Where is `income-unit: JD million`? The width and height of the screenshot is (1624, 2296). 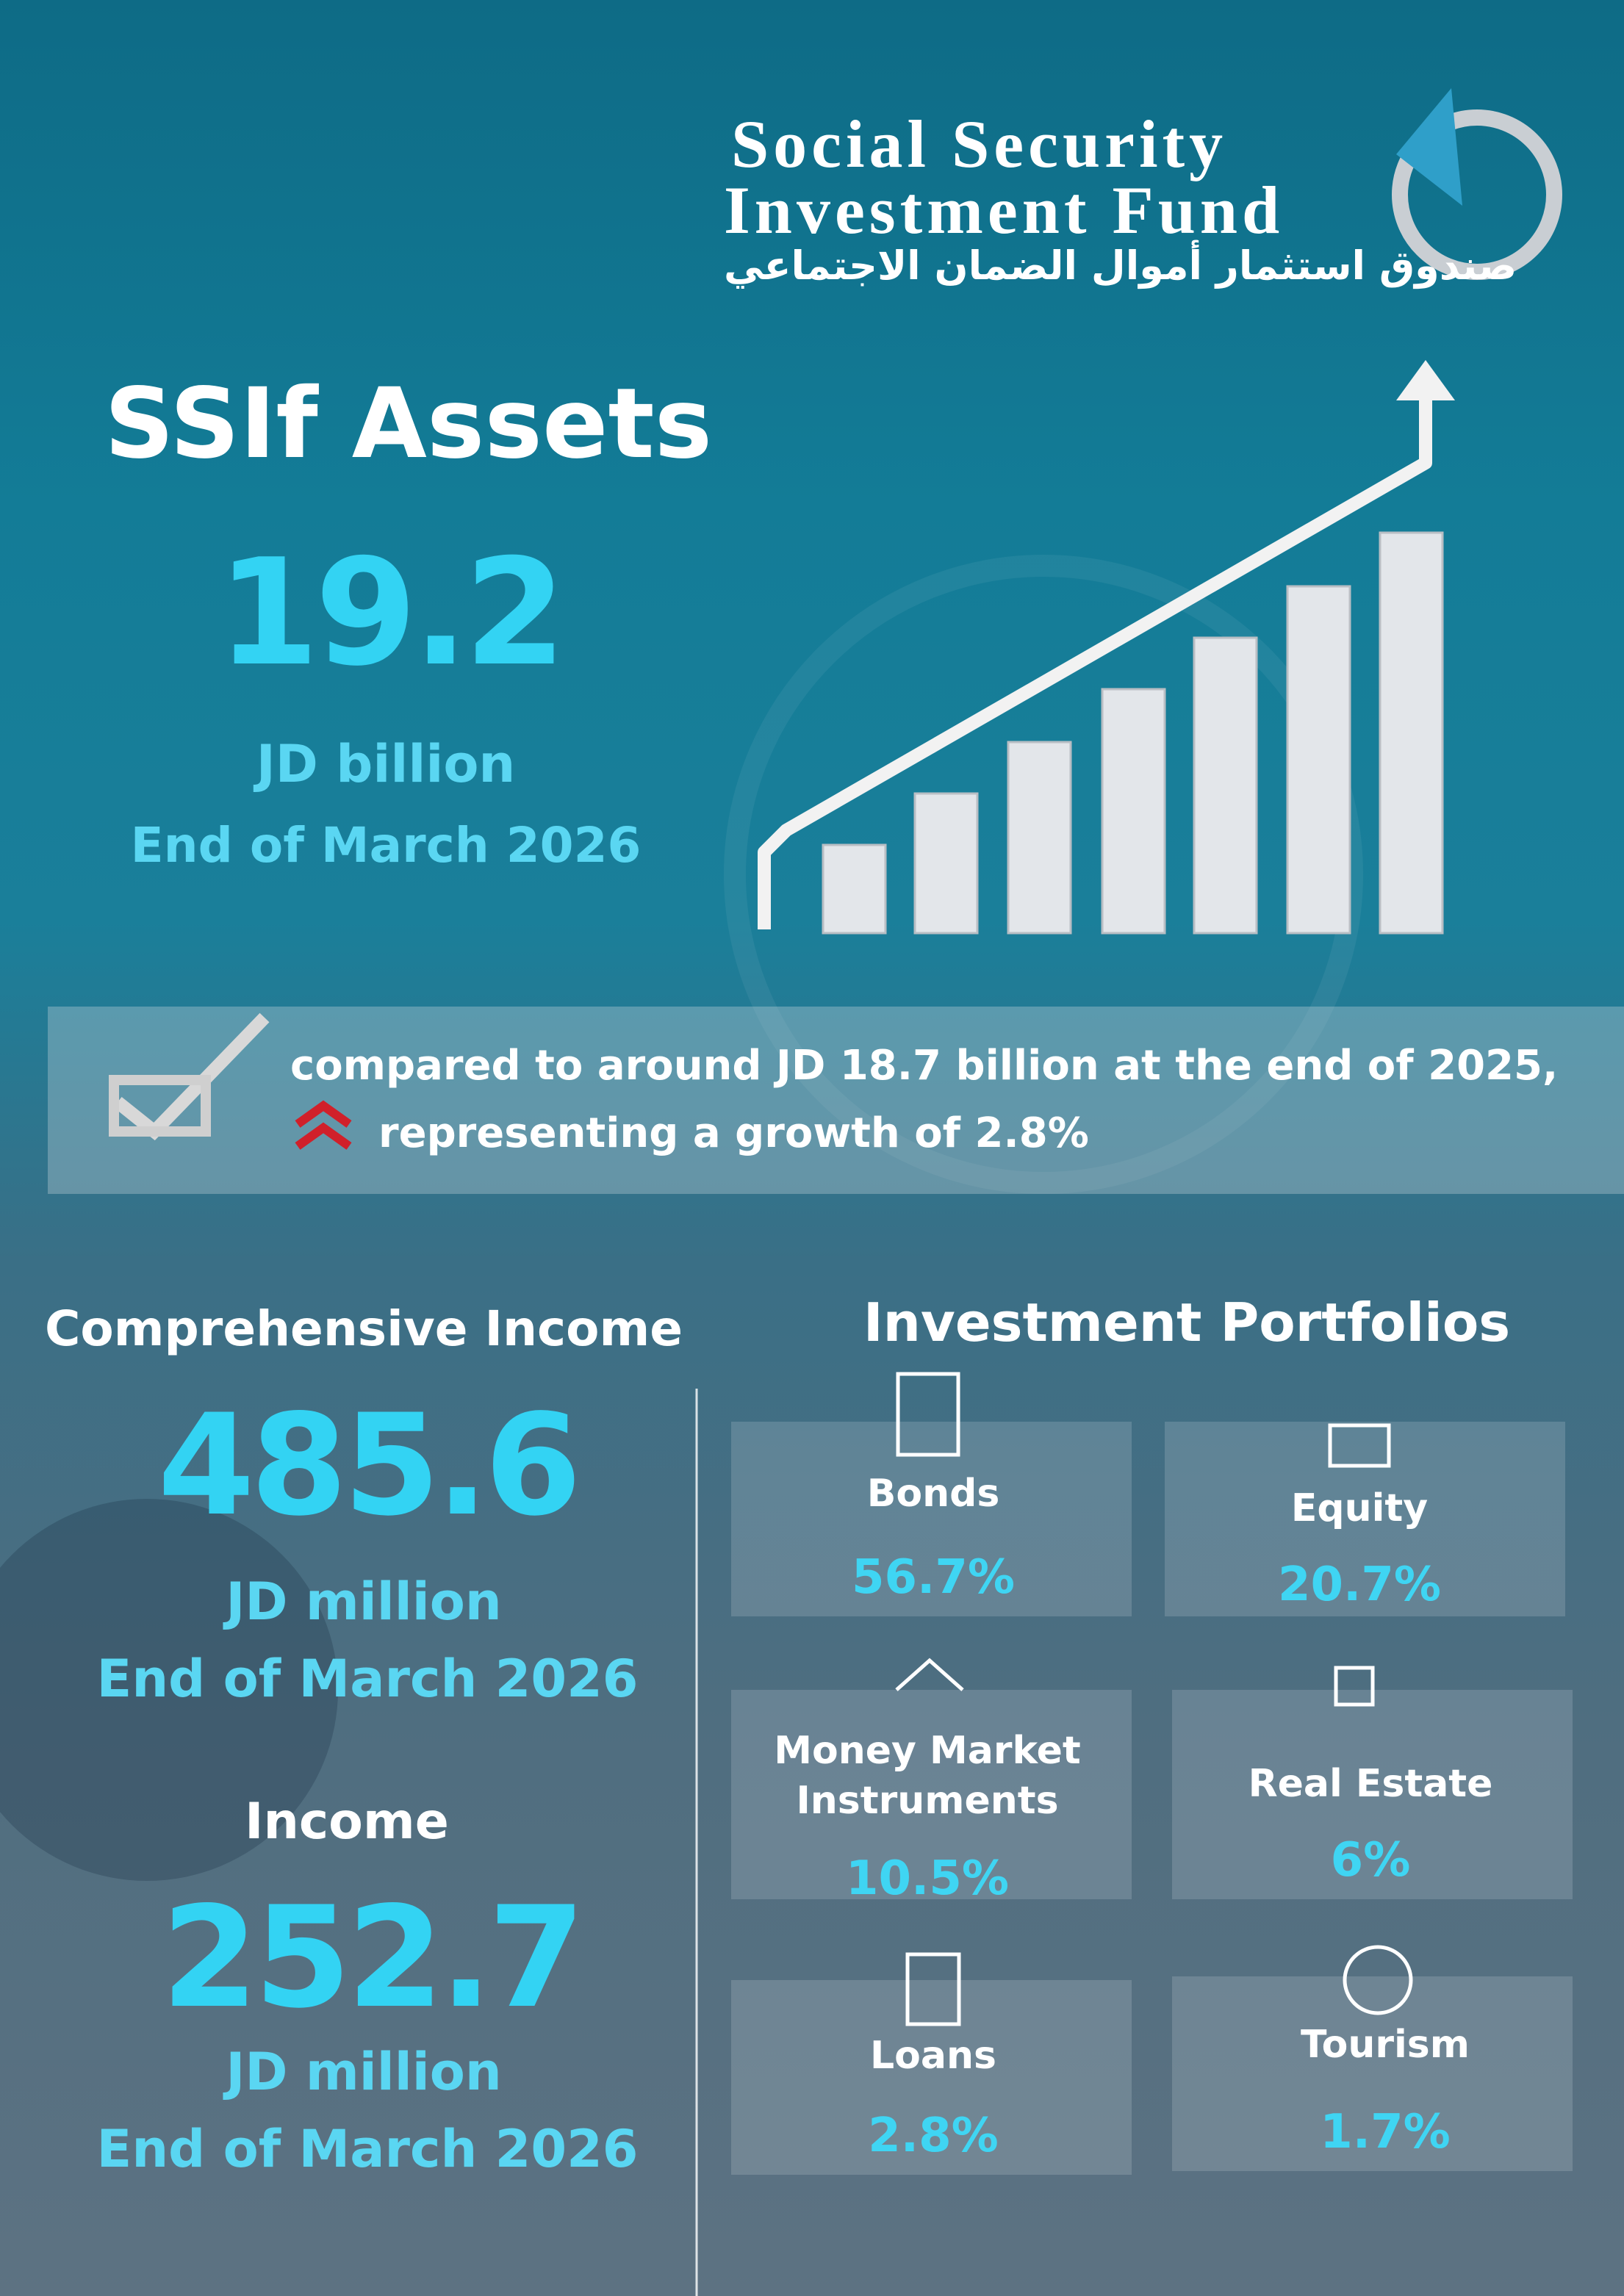 income-unit: JD million is located at coordinates (364, 2072).